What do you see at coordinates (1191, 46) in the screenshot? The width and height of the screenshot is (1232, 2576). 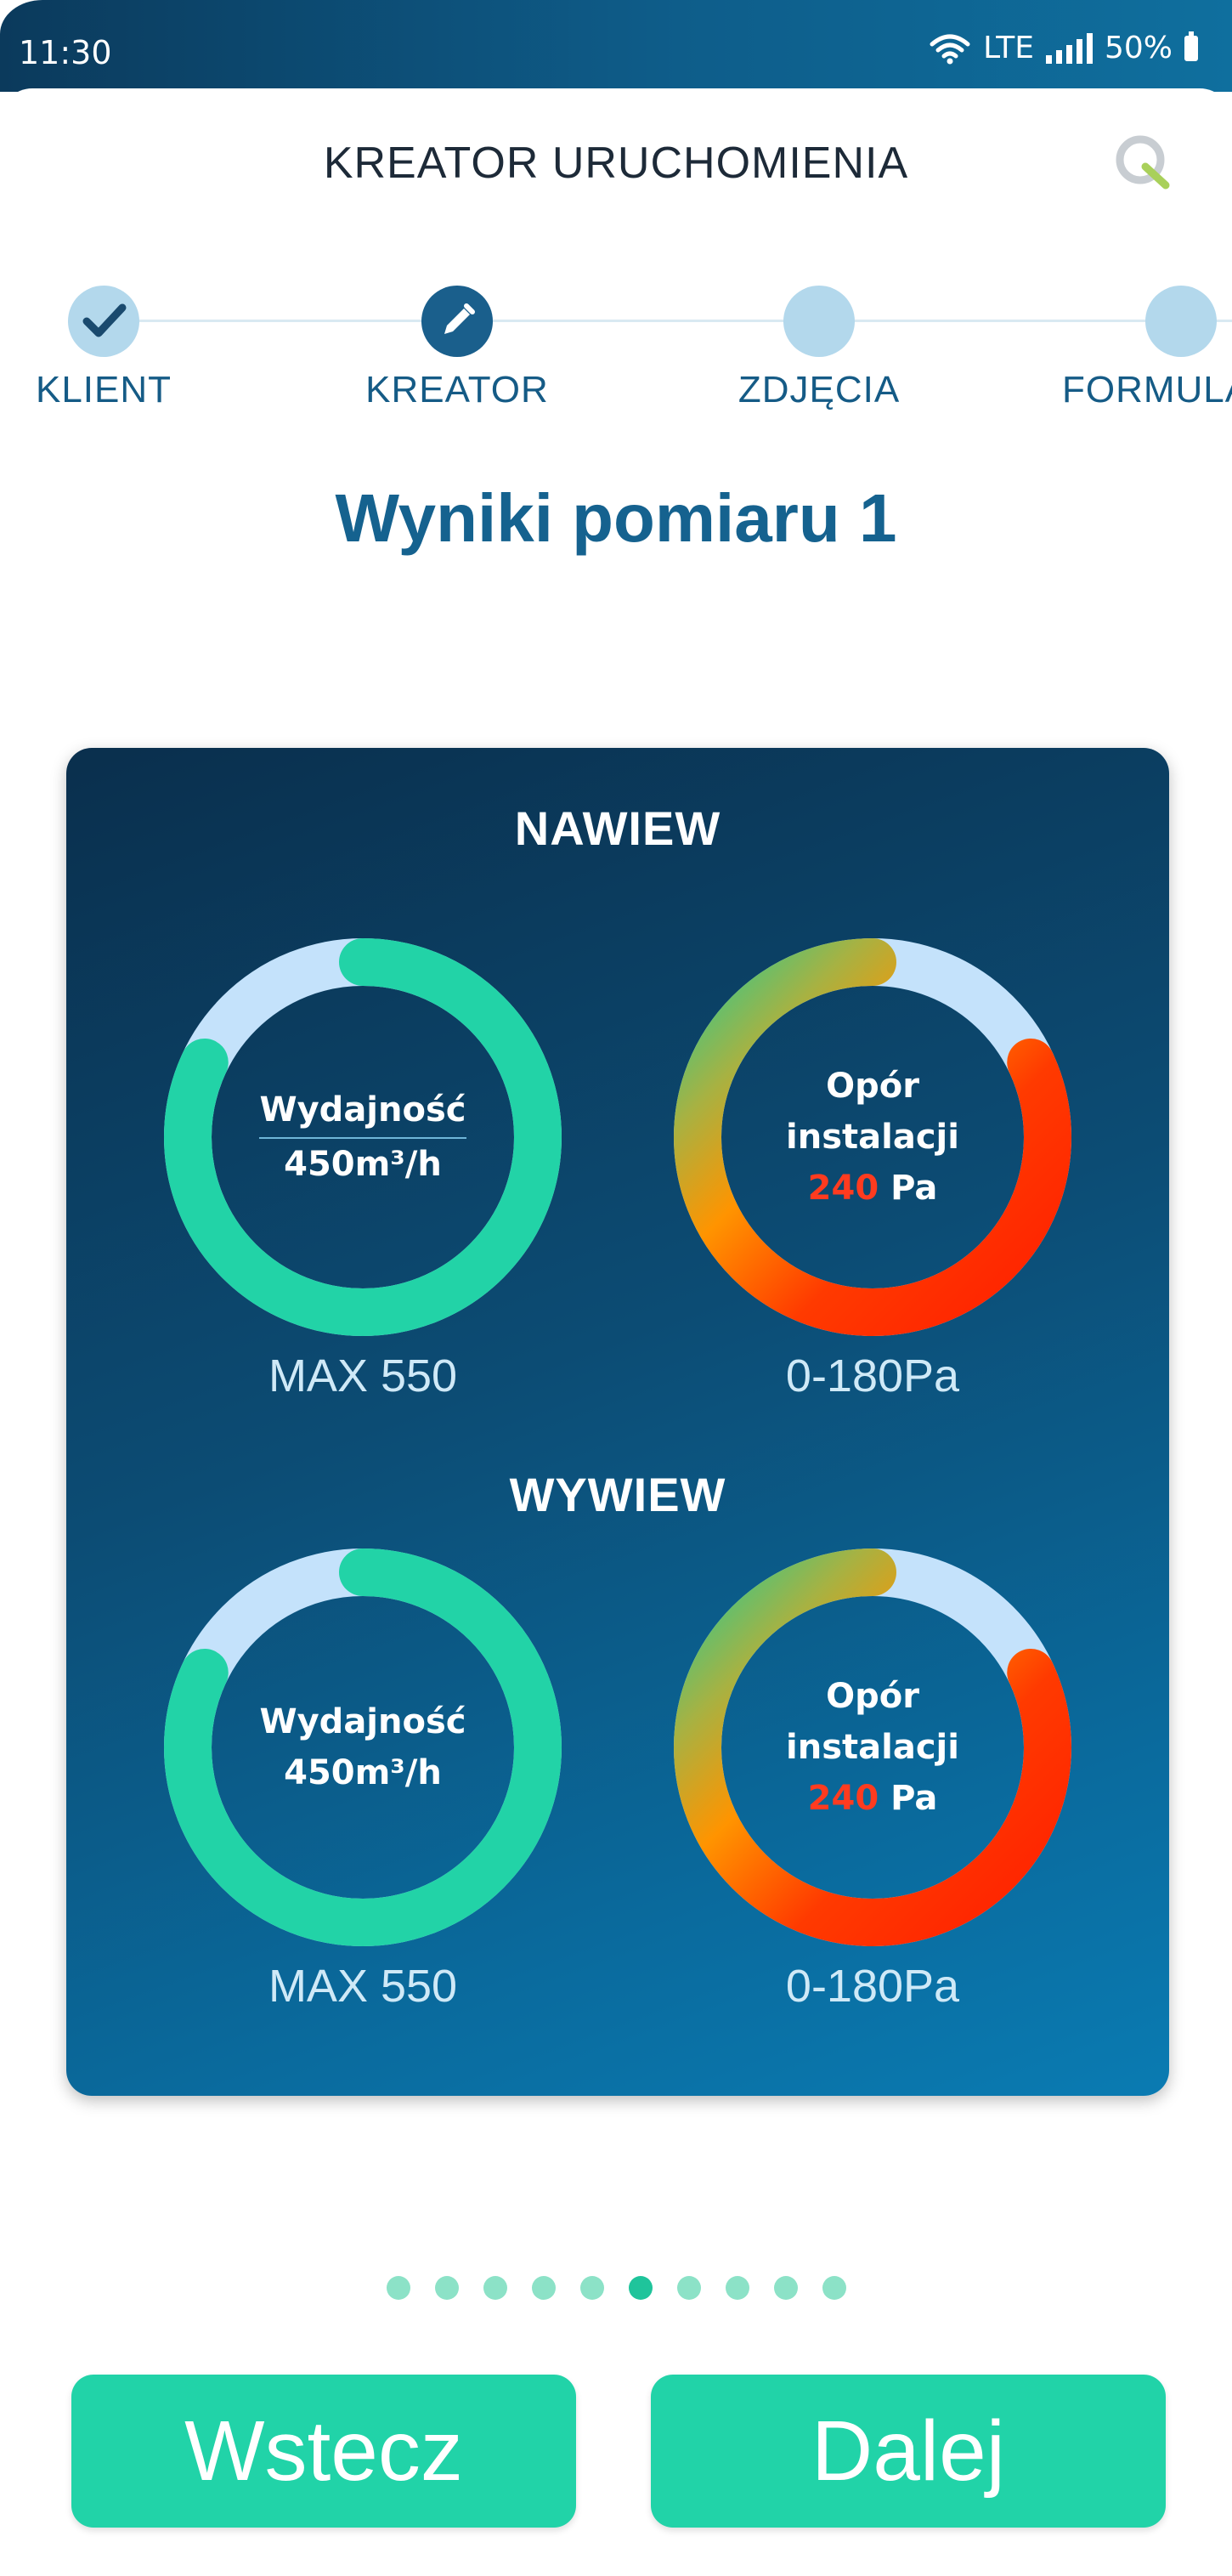 I see `battery-icon` at bounding box center [1191, 46].